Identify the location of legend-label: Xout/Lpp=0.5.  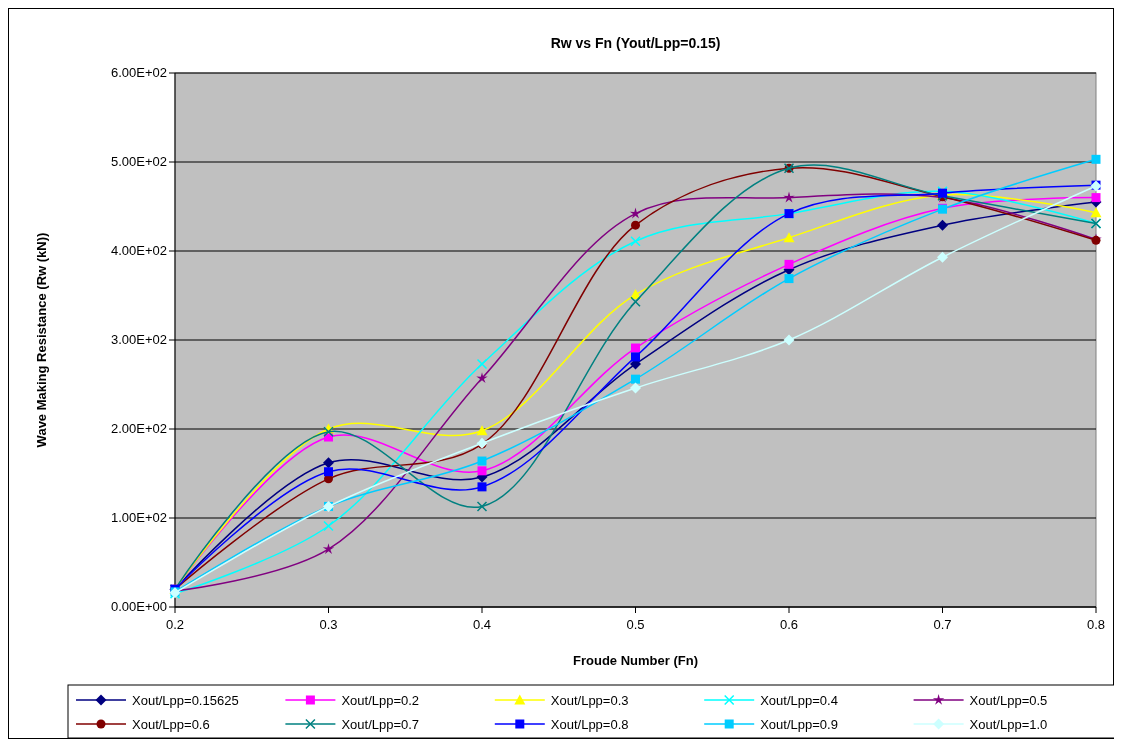
(1008, 700).